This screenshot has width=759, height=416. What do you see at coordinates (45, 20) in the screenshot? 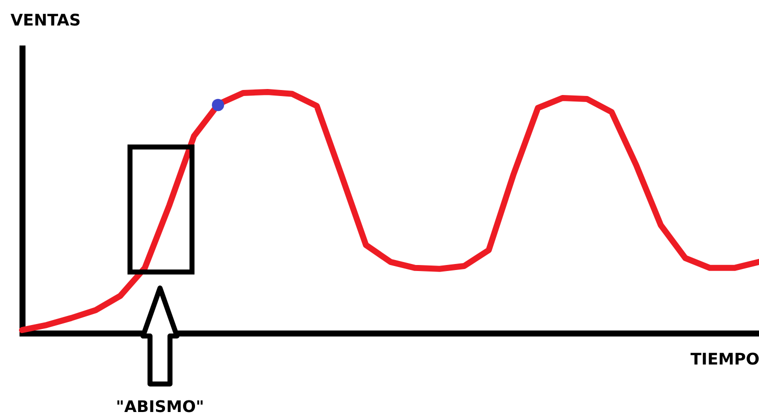
I see `y-axis-title: VENTAS` at bounding box center [45, 20].